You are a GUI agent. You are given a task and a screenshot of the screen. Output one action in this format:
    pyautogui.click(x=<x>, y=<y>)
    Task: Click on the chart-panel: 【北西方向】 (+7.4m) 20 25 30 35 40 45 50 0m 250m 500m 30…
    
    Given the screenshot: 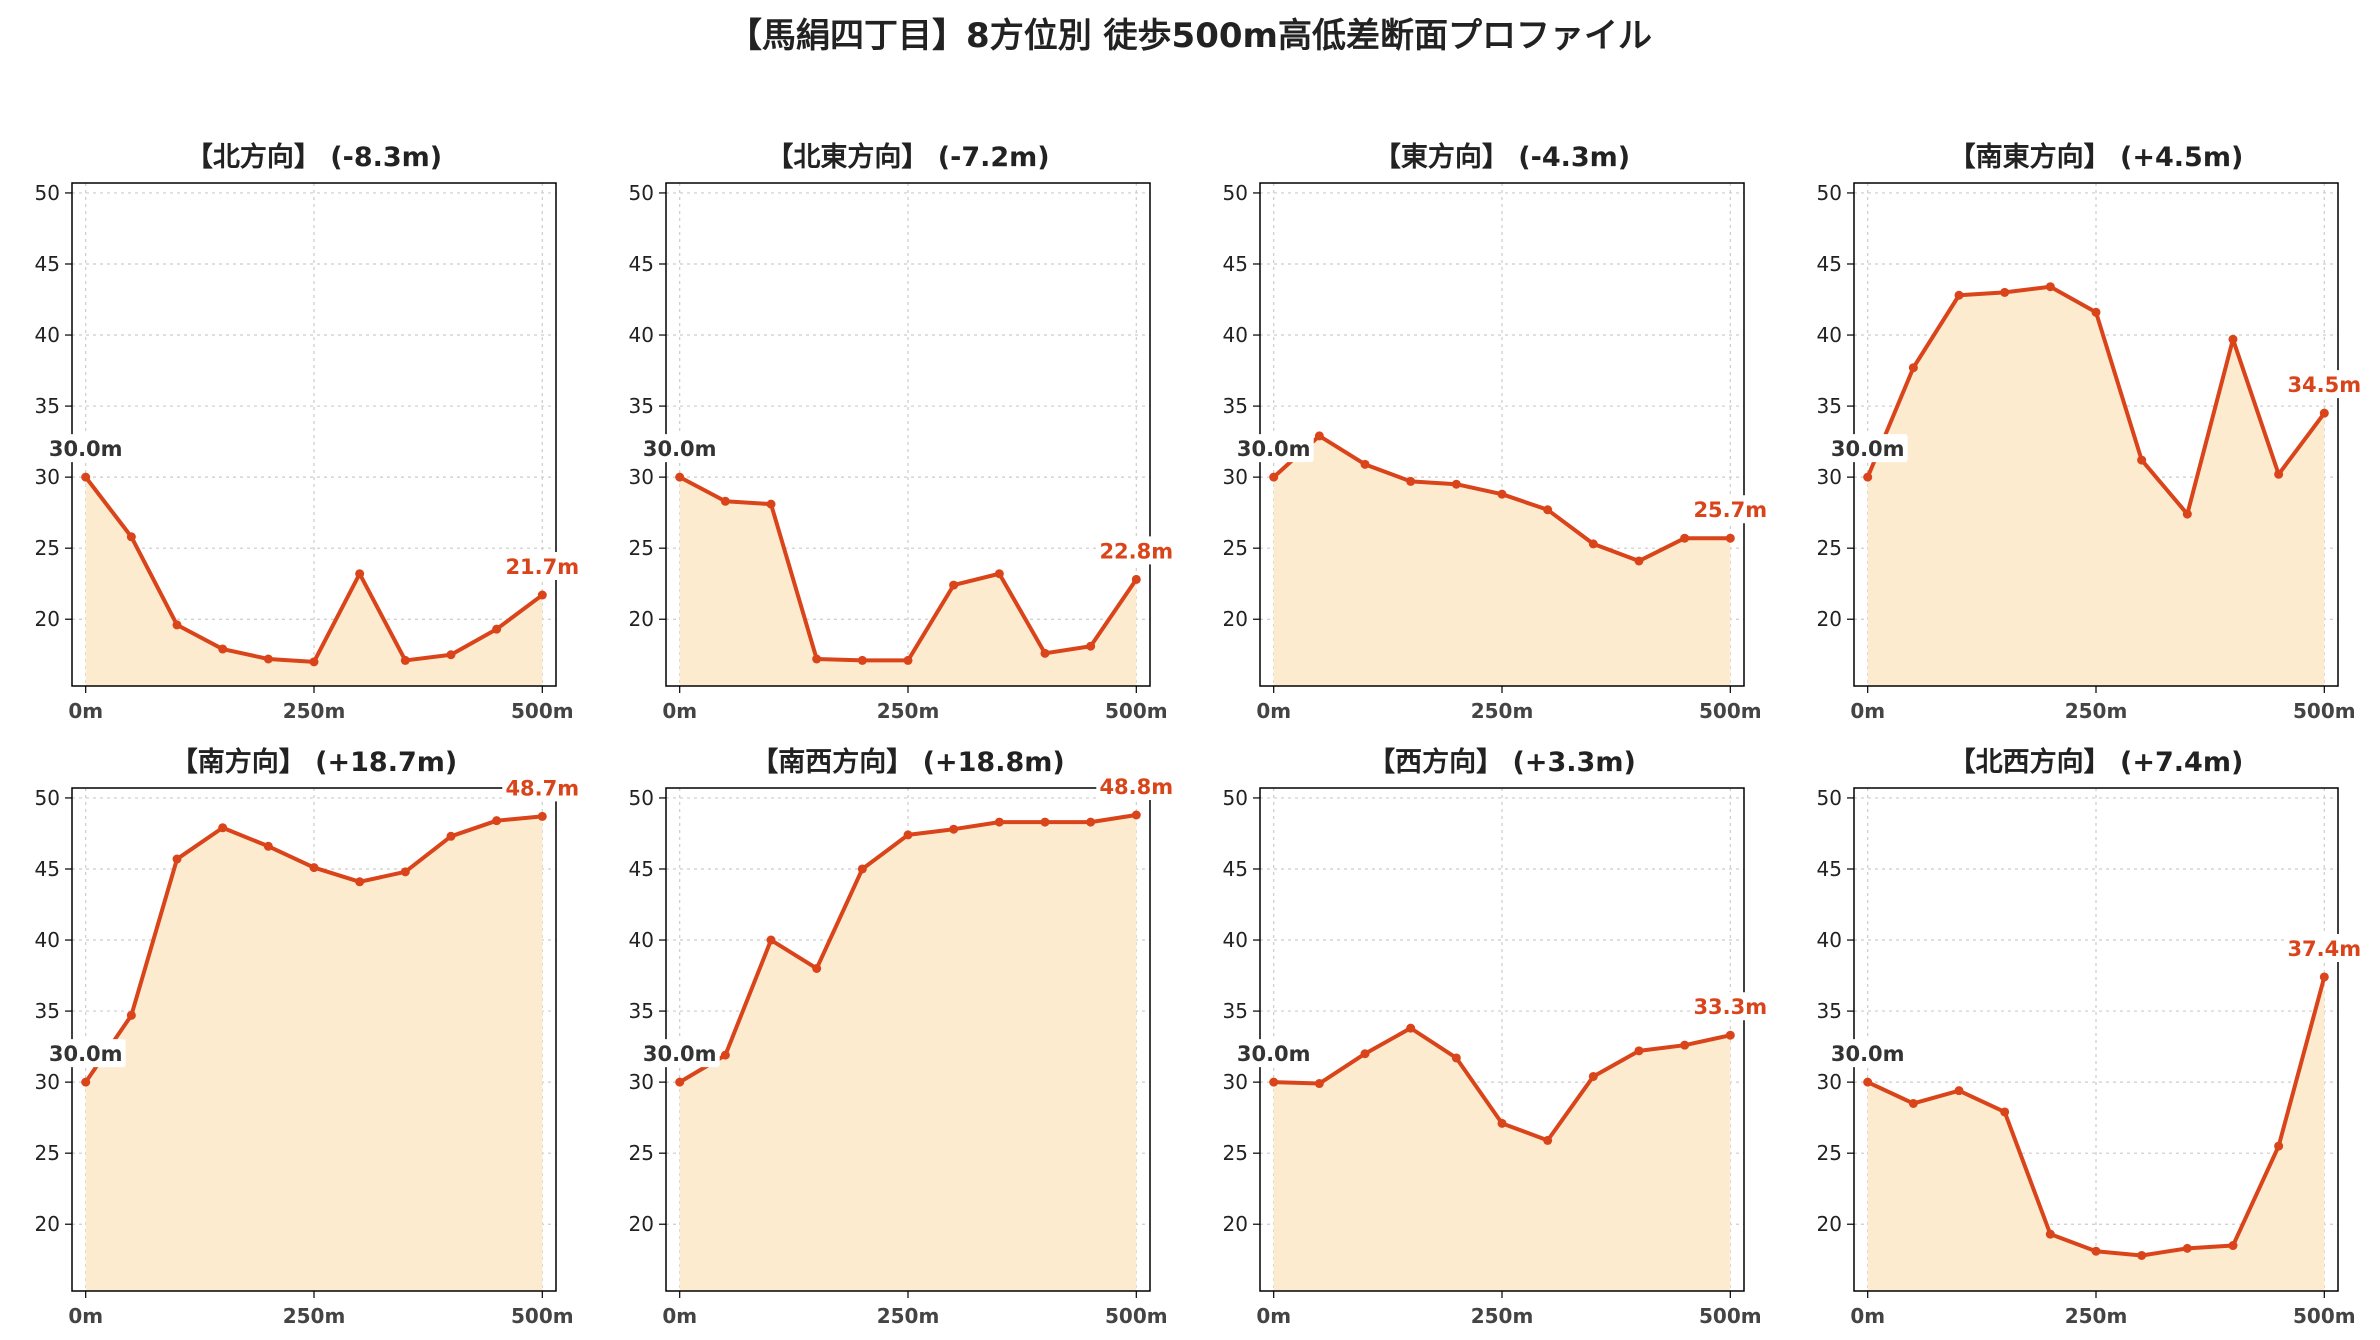 What is the action you would take?
    pyautogui.click(x=2091, y=1037)
    